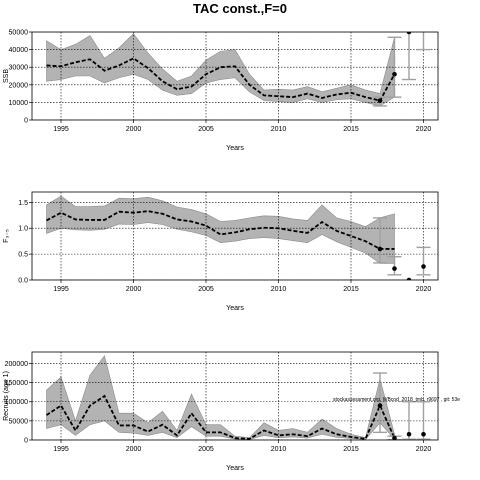 The width and height of the screenshot is (480, 480). Describe the element at coordinates (16, 383) in the screenshot. I see `y-tick-label: 150000` at that location.